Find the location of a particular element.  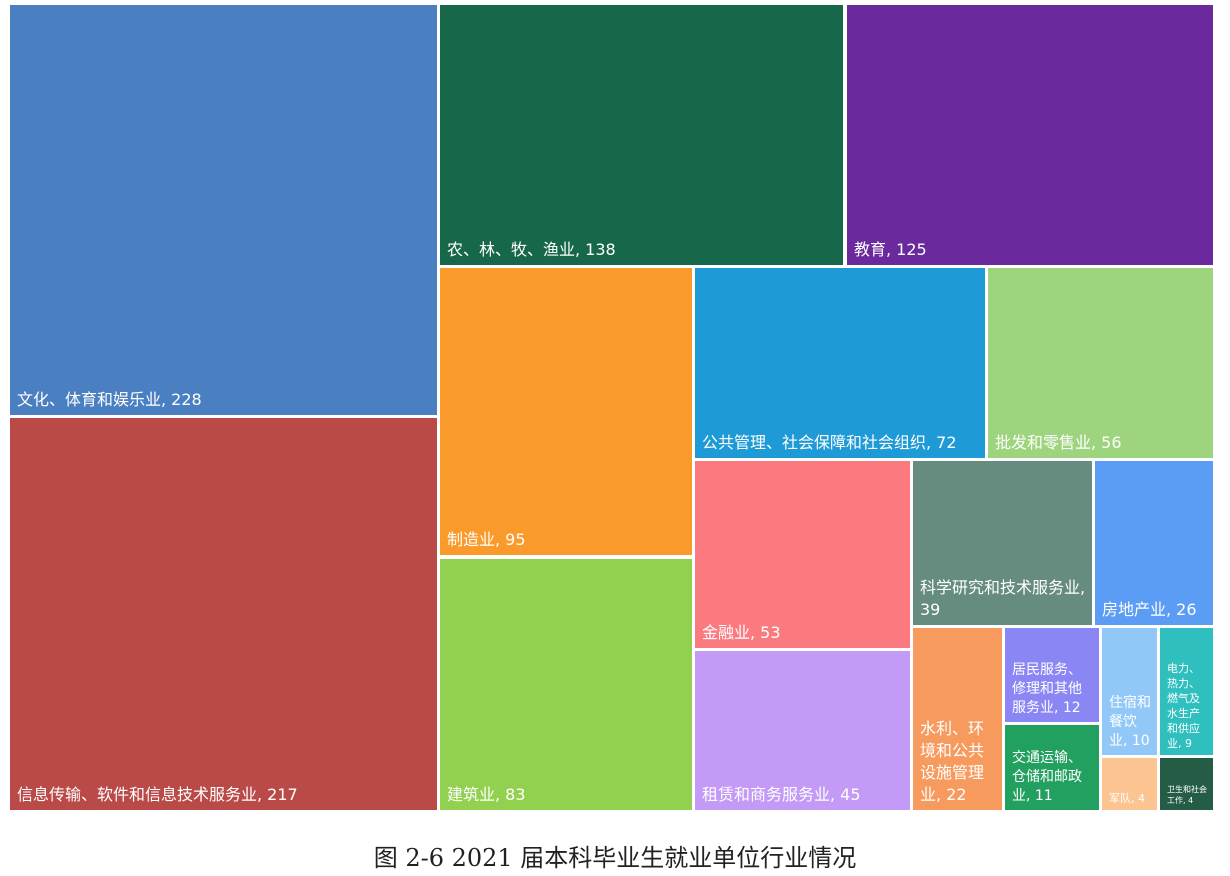

treemap-cell: 农、林、牧、渔业, 138 is located at coordinates (641, 135).